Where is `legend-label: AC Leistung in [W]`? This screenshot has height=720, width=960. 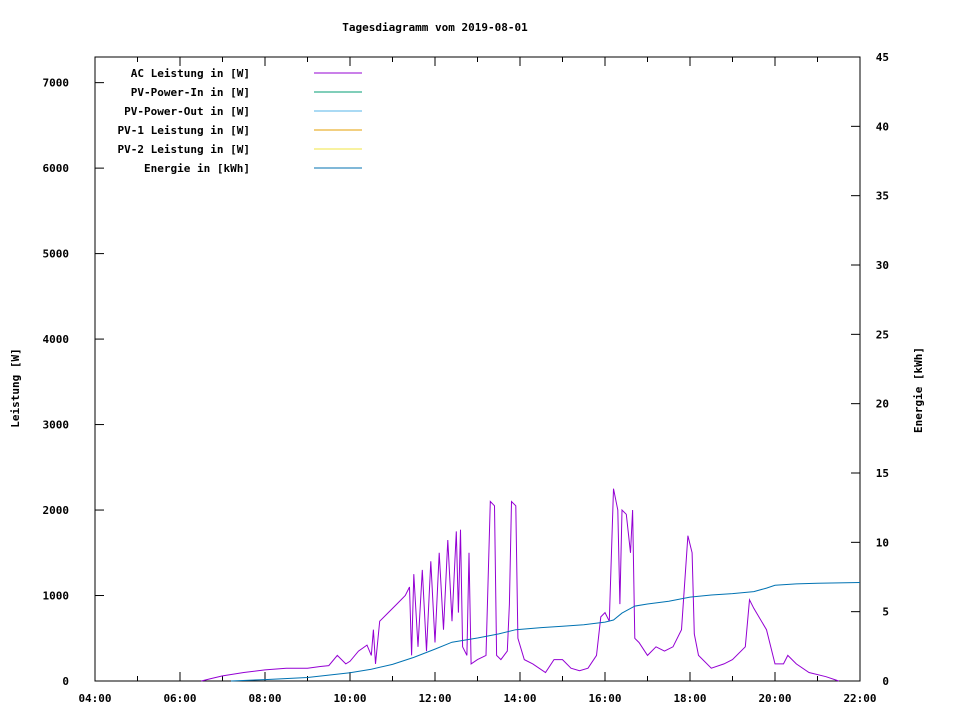 legend-label: AC Leistung in [W] is located at coordinates (190, 73).